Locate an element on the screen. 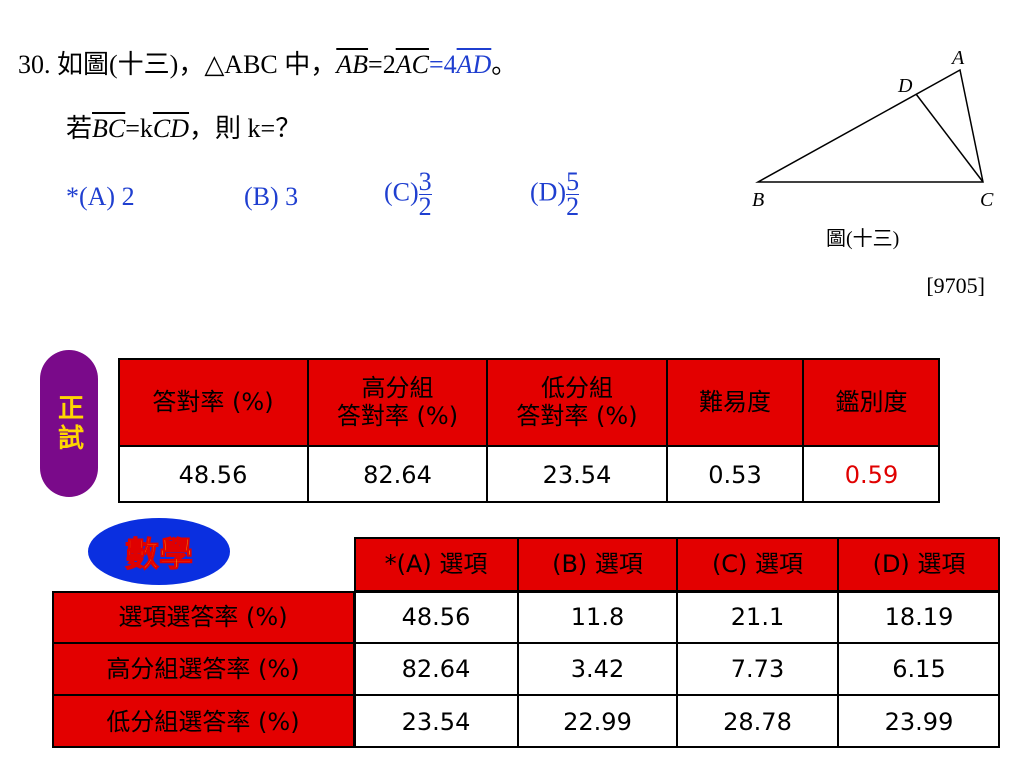 The image size is (1024, 768). segment-dc is located at coordinates (949, 138).